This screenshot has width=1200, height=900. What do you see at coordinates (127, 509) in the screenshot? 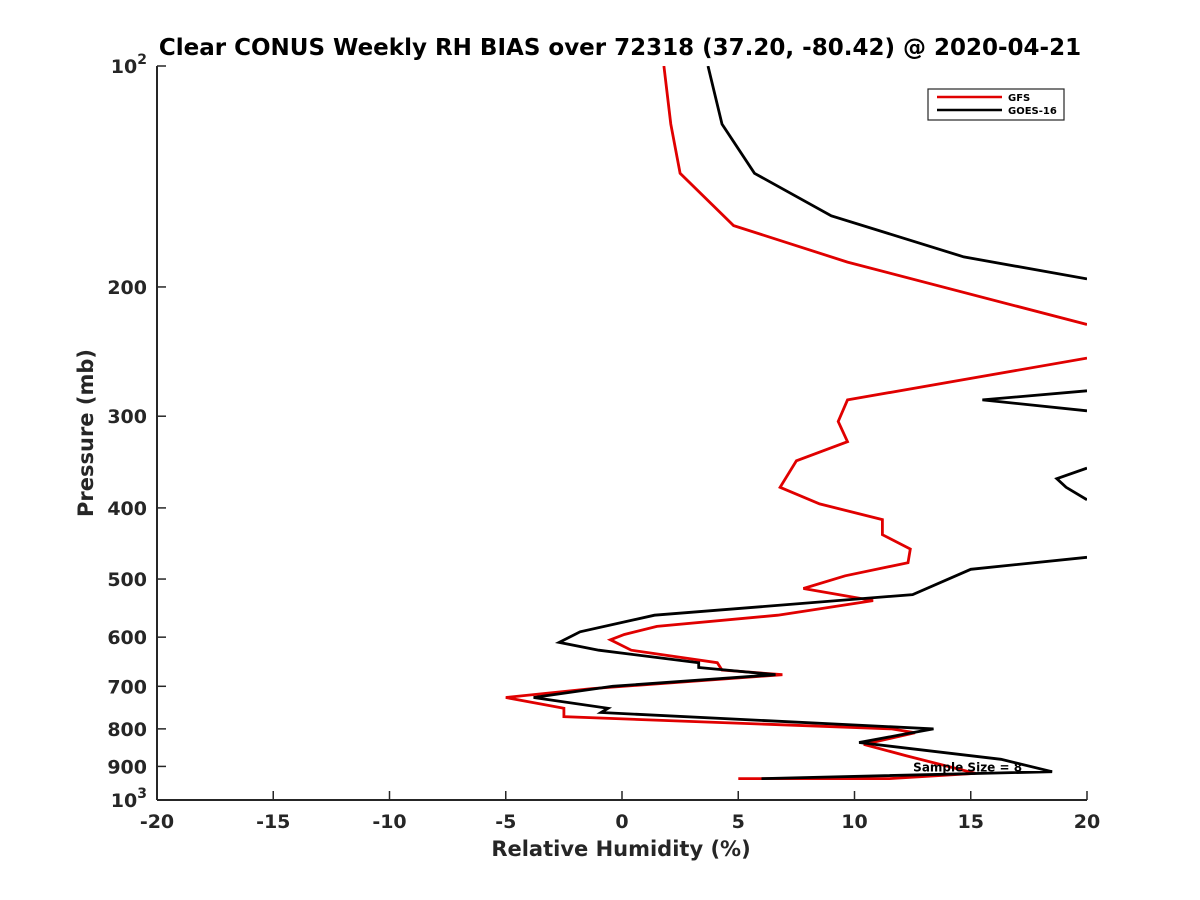
I see `y-tick-label: 400` at bounding box center [127, 509].